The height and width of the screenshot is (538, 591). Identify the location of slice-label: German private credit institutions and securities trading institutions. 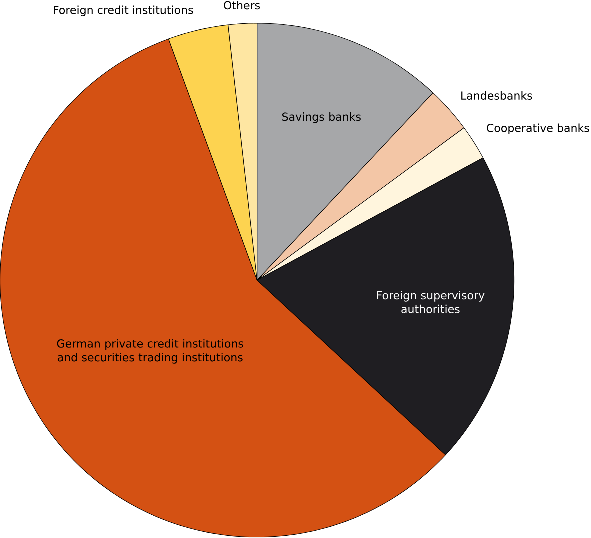
(150, 352).